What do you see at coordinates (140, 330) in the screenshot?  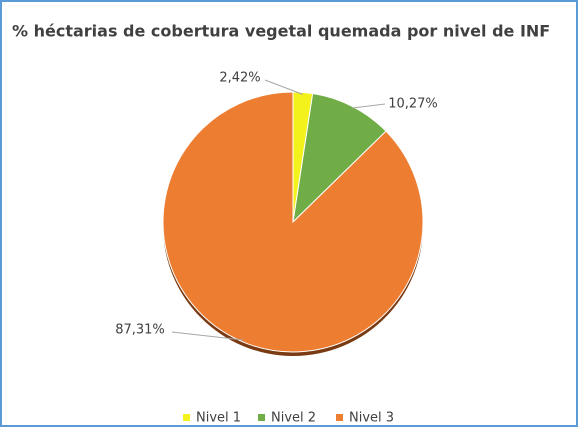 I see `data-label: 87,31%` at bounding box center [140, 330].